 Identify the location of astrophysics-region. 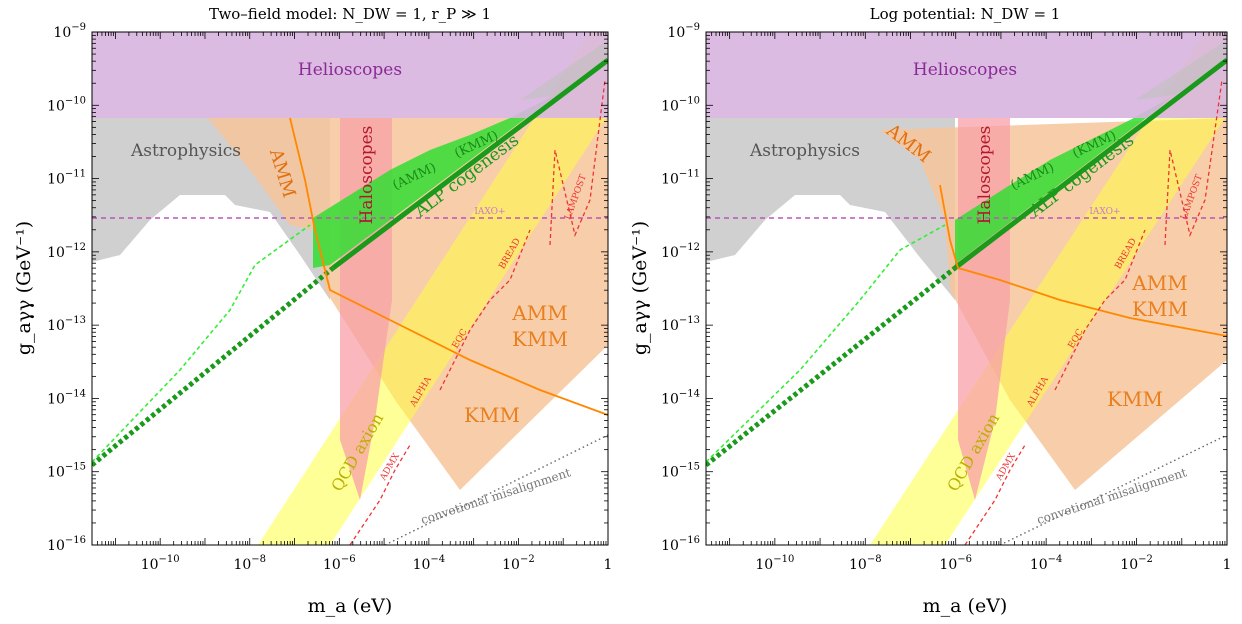
(830, 209).